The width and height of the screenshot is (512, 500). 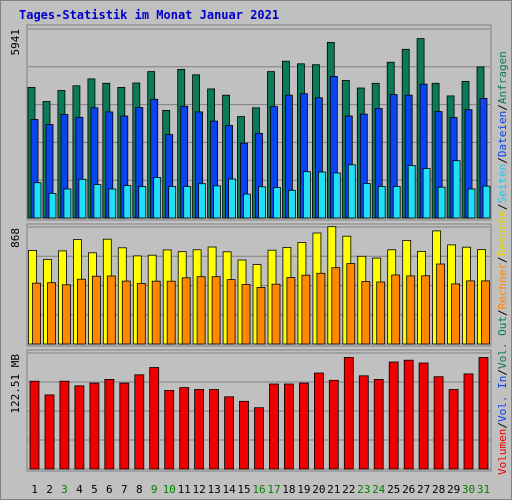 What do you see at coordinates (423, 489) in the screenshot?
I see `x-tick-day-27: 27` at bounding box center [423, 489].